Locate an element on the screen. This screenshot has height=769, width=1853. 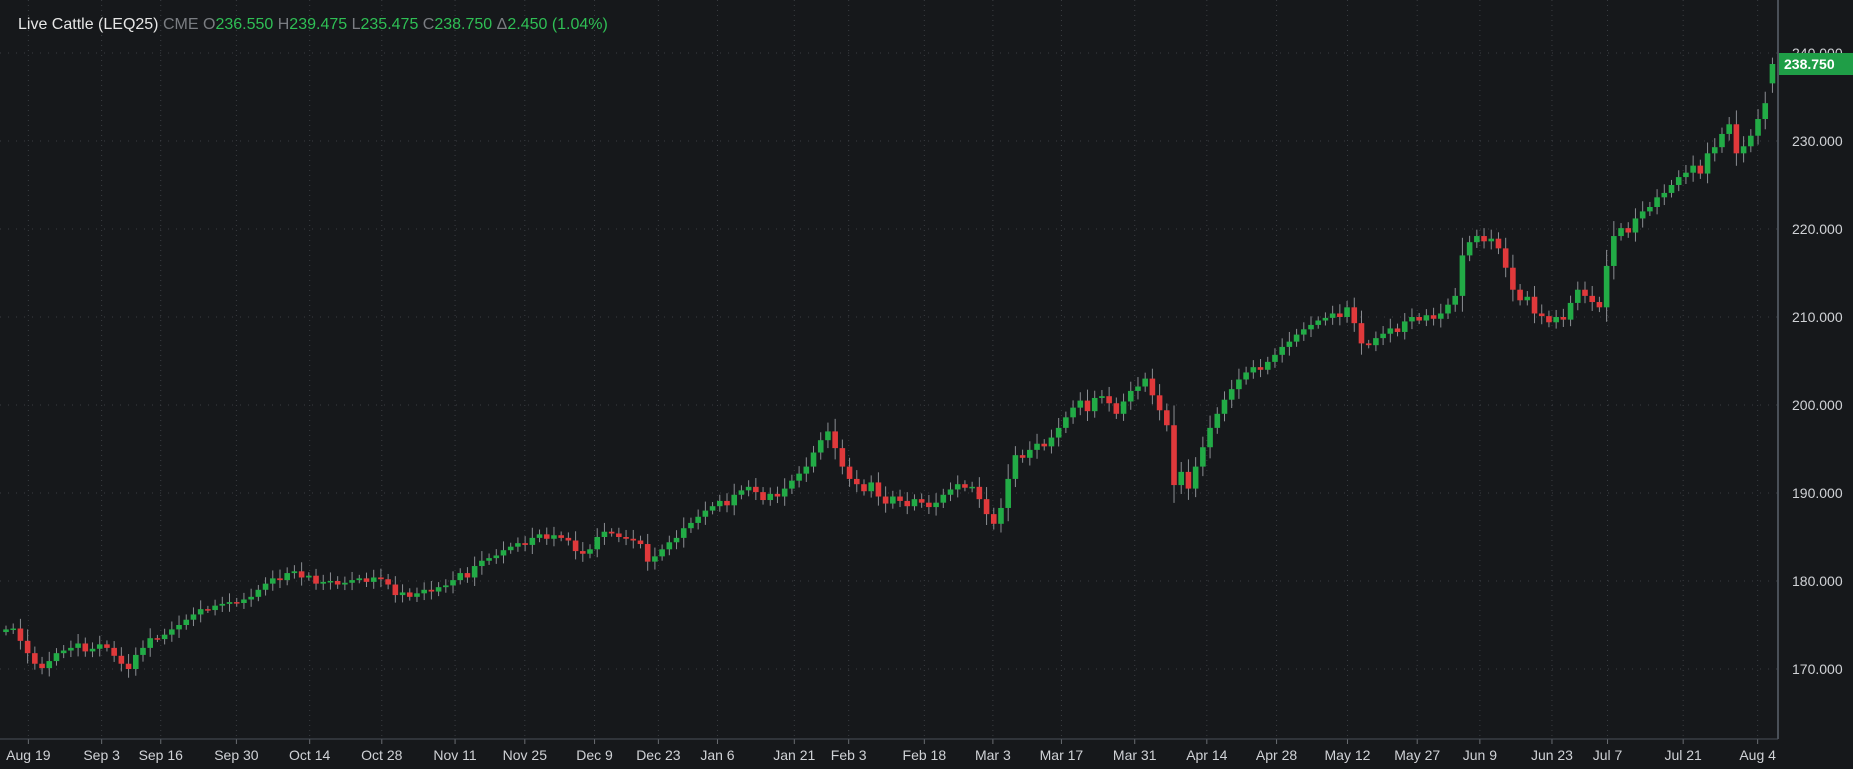
x-tick-label: Apr 28 is located at coordinates (1276, 755).